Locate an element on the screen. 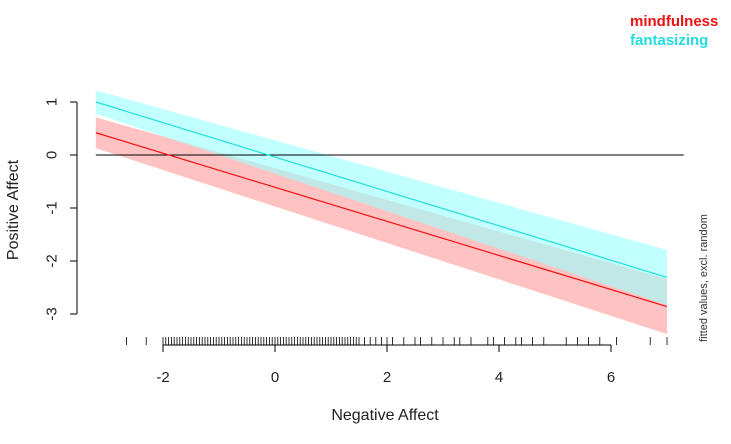 Image resolution: width=731 pixels, height=444 pixels. x-tick-label: 2 is located at coordinates (387, 377).